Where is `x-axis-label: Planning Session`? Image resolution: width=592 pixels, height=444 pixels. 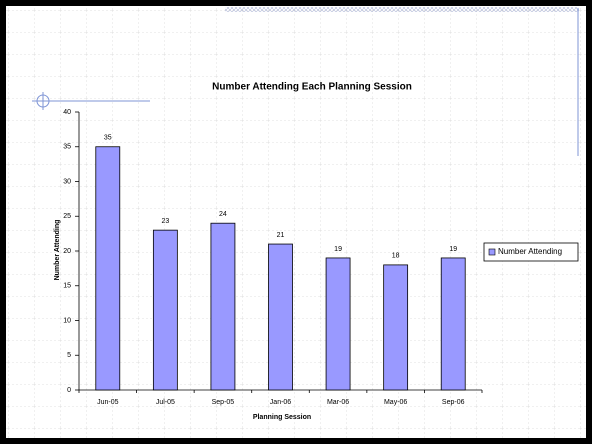 x-axis-label: Planning Session is located at coordinates (282, 417).